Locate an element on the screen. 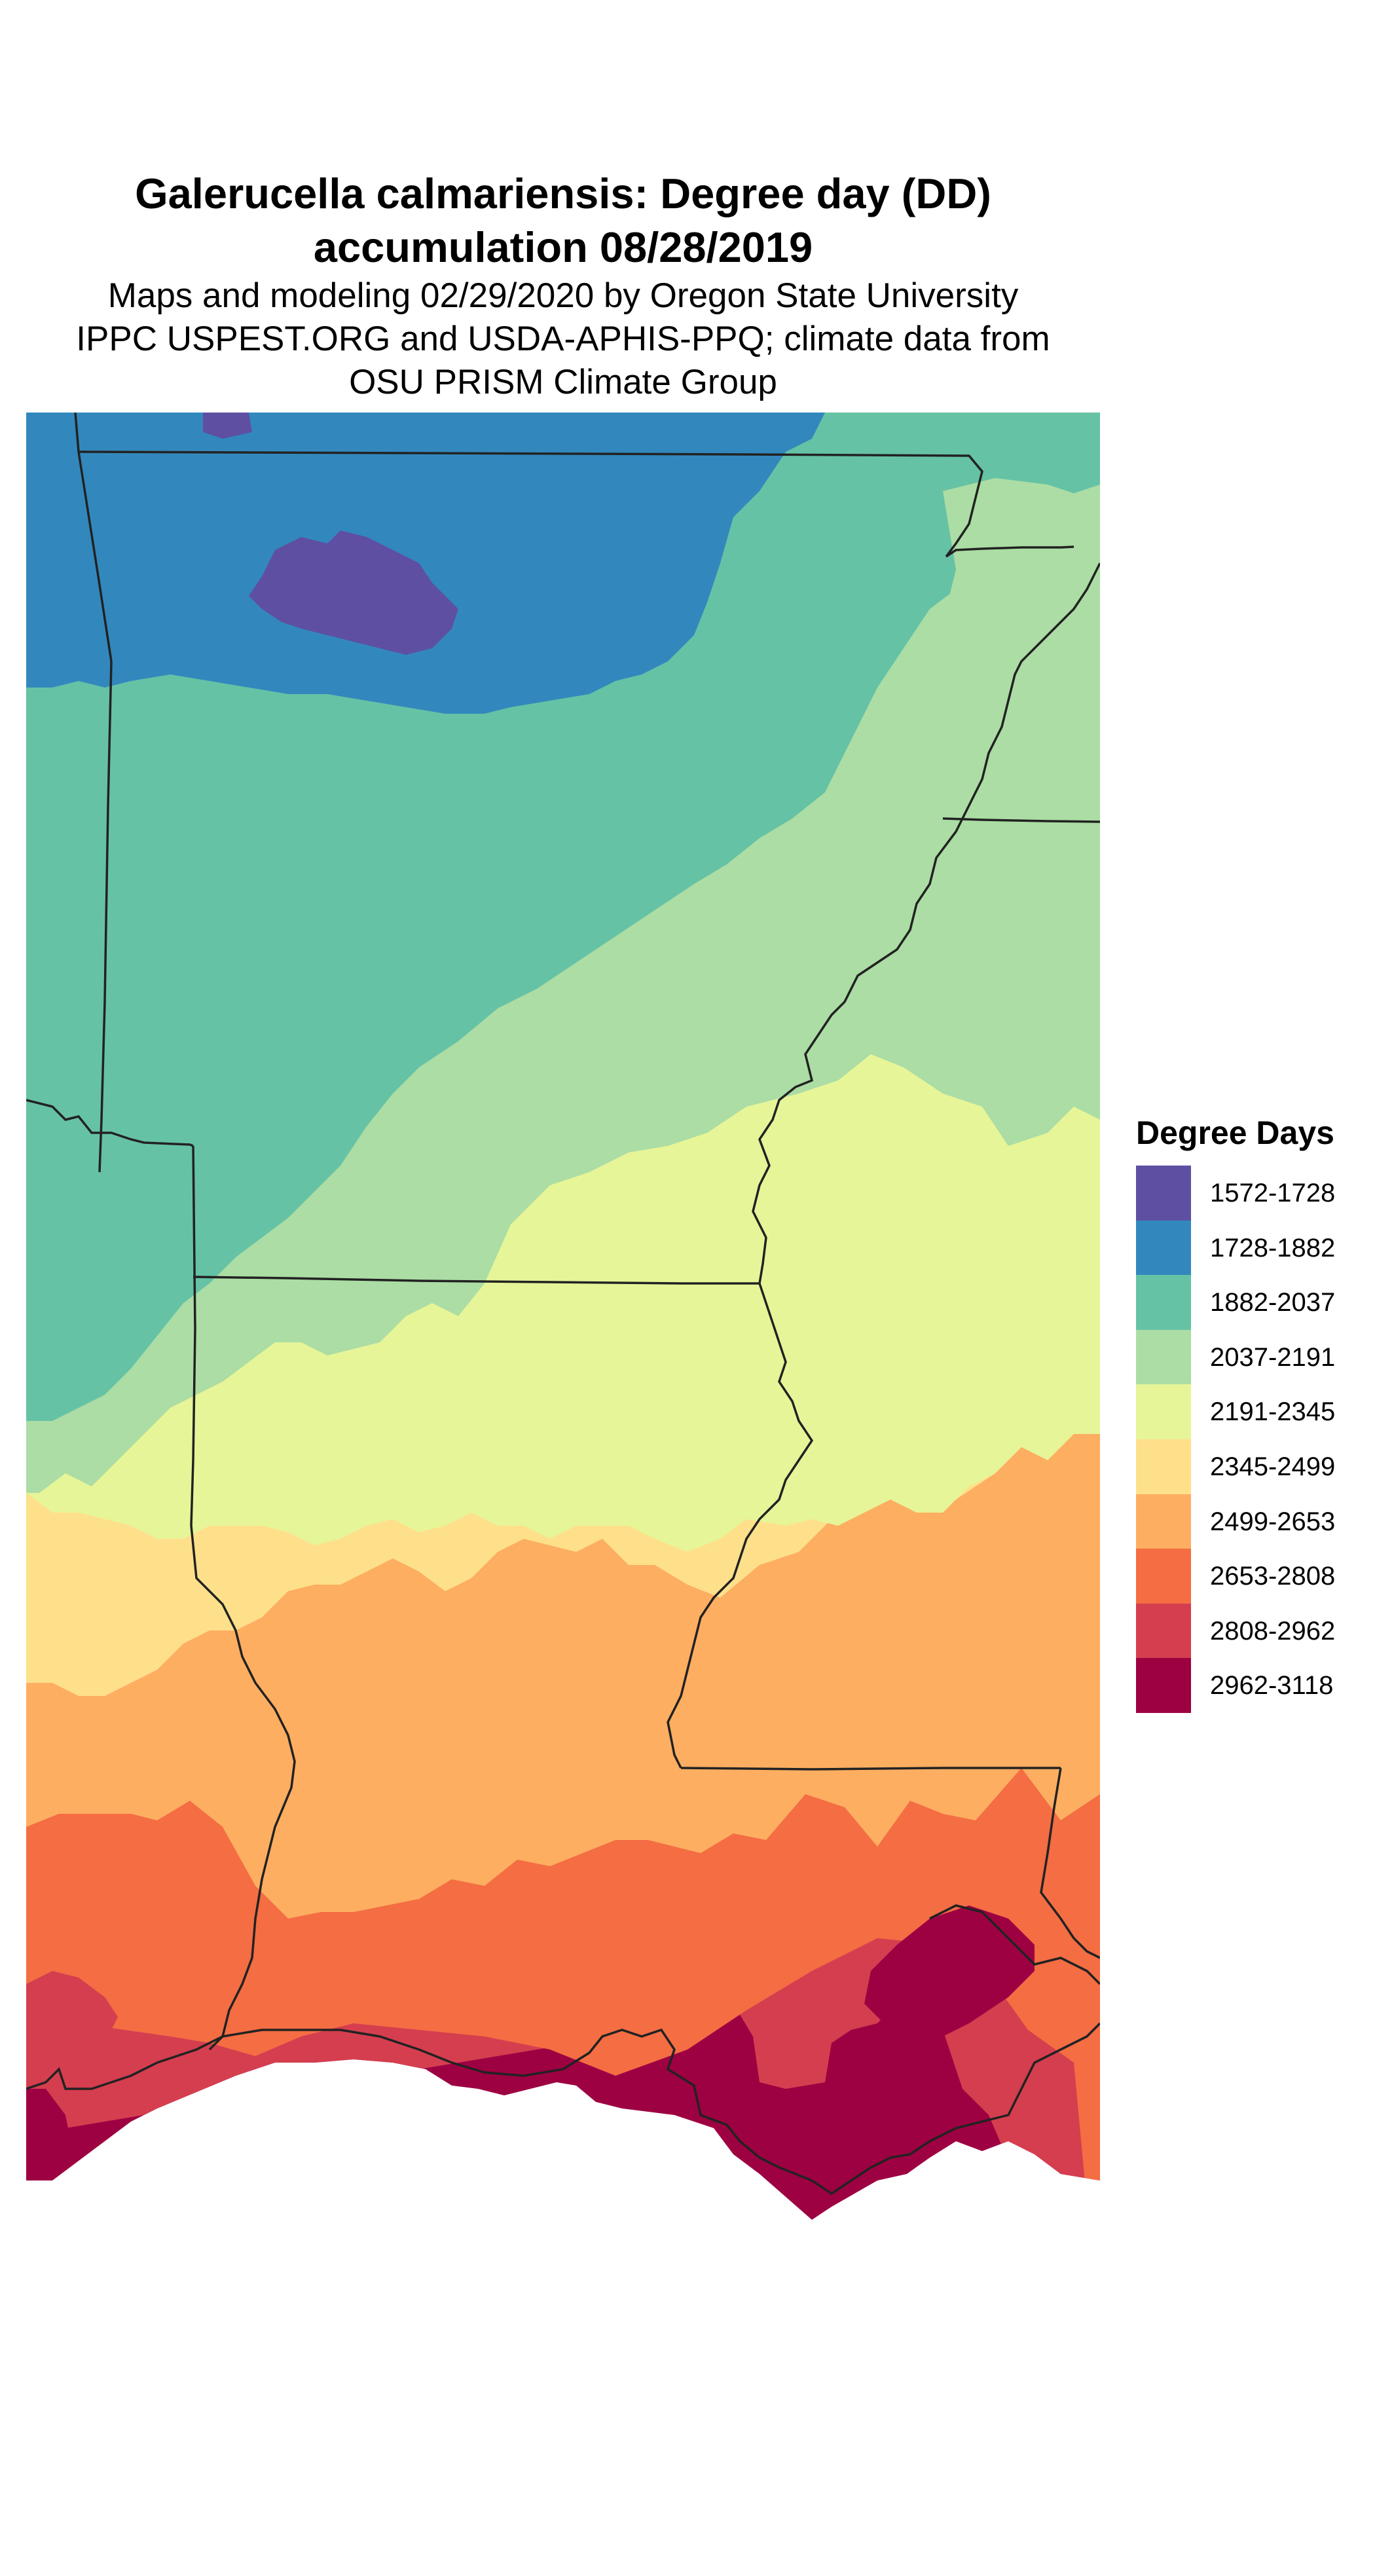 Image resolution: width=1375 pixels, height=2576 pixels. texas-oklahoma-border is located at coordinates (110, 1123).